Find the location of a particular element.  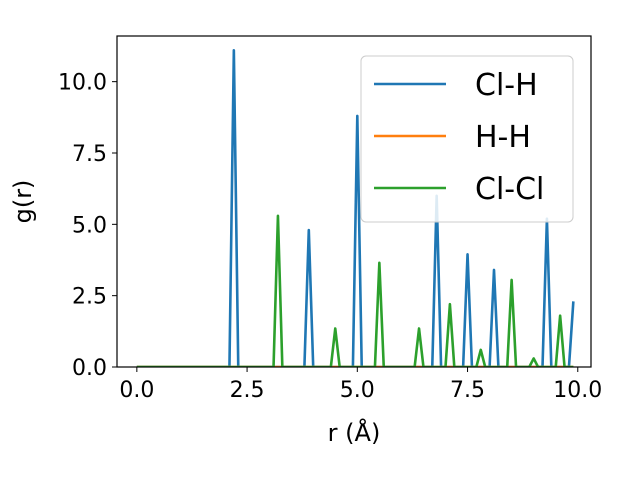

x-tick-label: 0.0 is located at coordinates (136, 390).